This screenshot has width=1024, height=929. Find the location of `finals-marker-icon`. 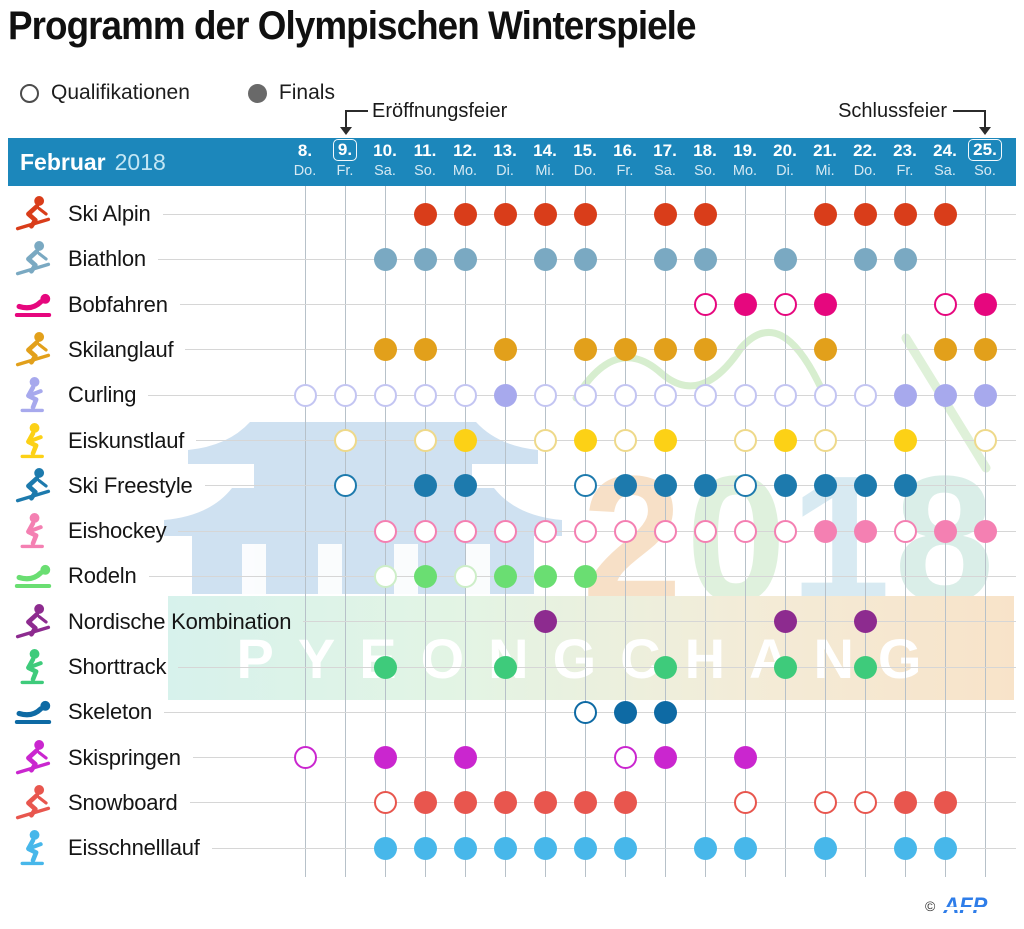

finals-marker-icon is located at coordinates (257, 93).